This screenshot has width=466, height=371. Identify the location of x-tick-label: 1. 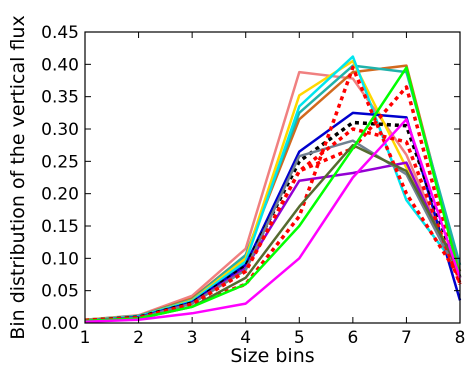
(85, 338).